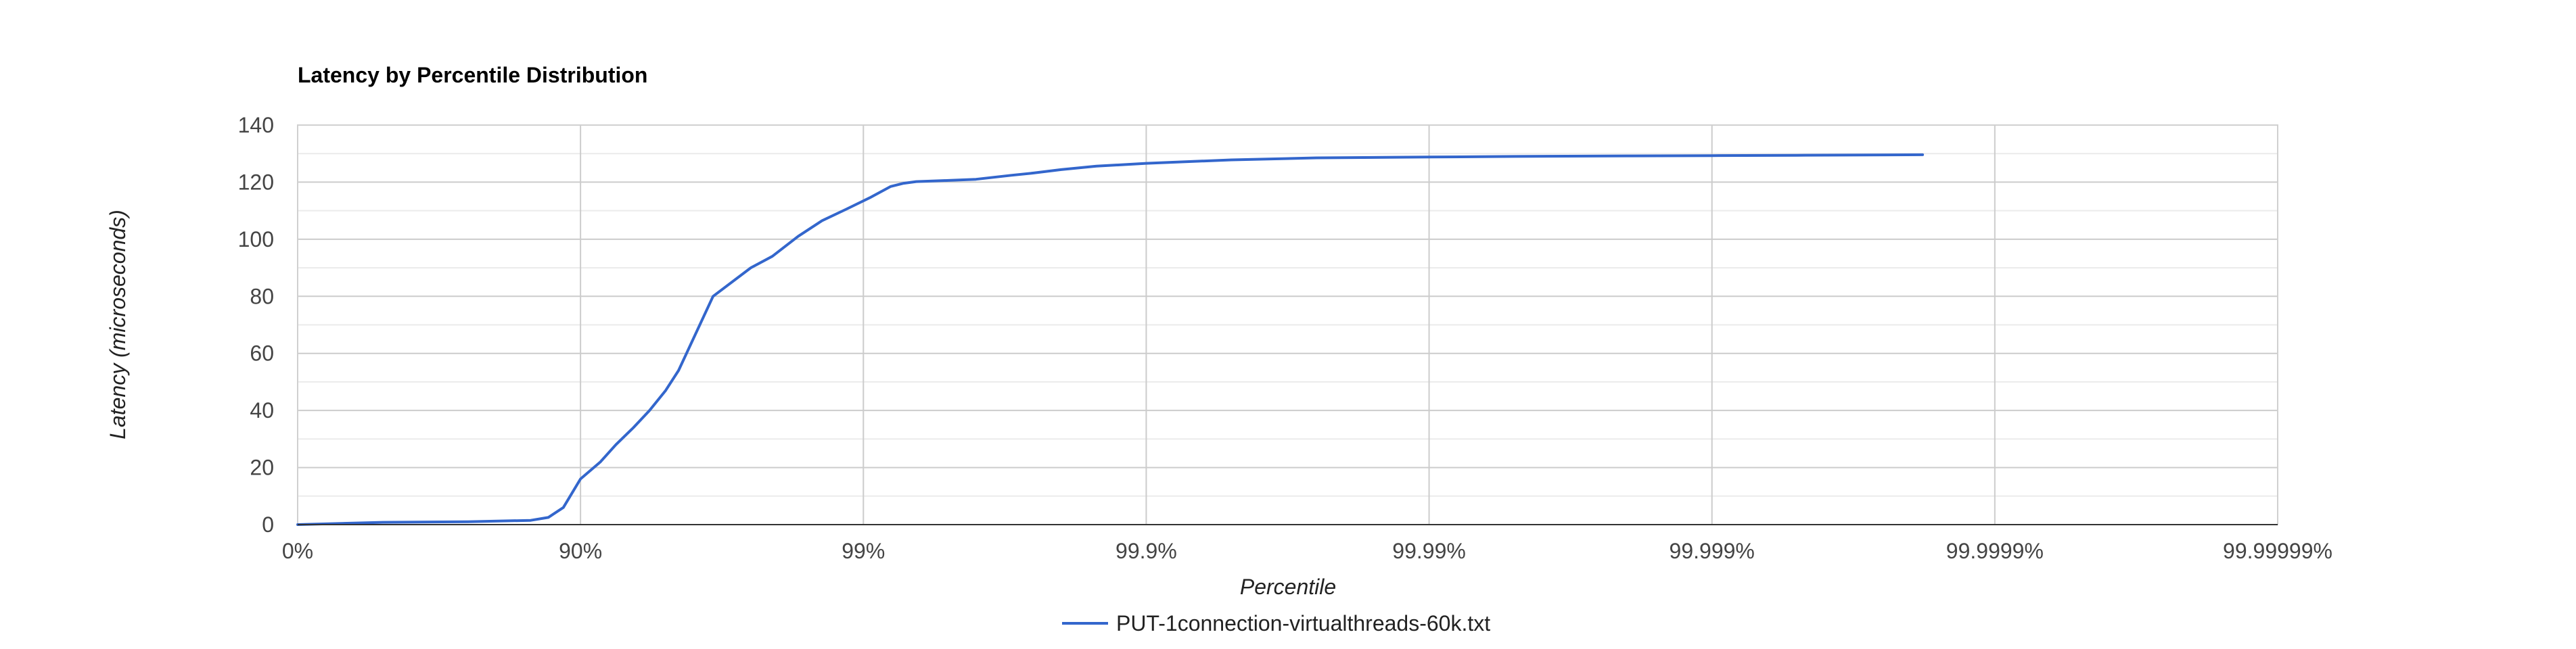 The height and width of the screenshot is (649, 2576). Describe the element at coordinates (864, 551) in the screenshot. I see `x-tick-label: 99%` at that location.